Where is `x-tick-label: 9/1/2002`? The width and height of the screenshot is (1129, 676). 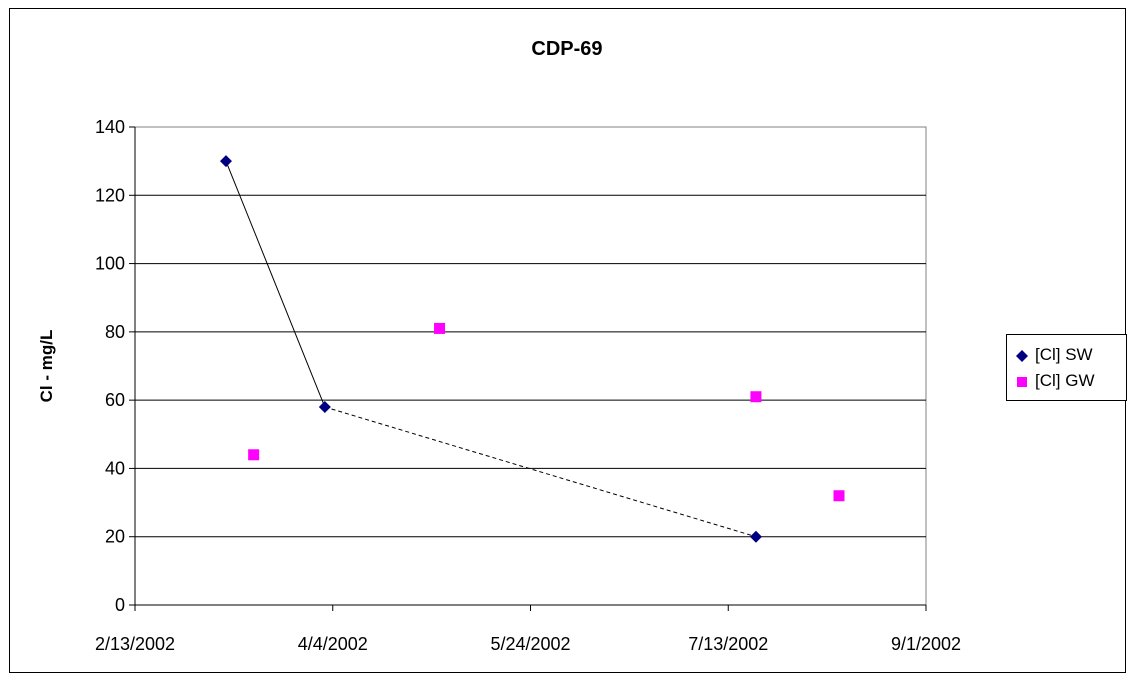 x-tick-label: 9/1/2002 is located at coordinates (926, 644).